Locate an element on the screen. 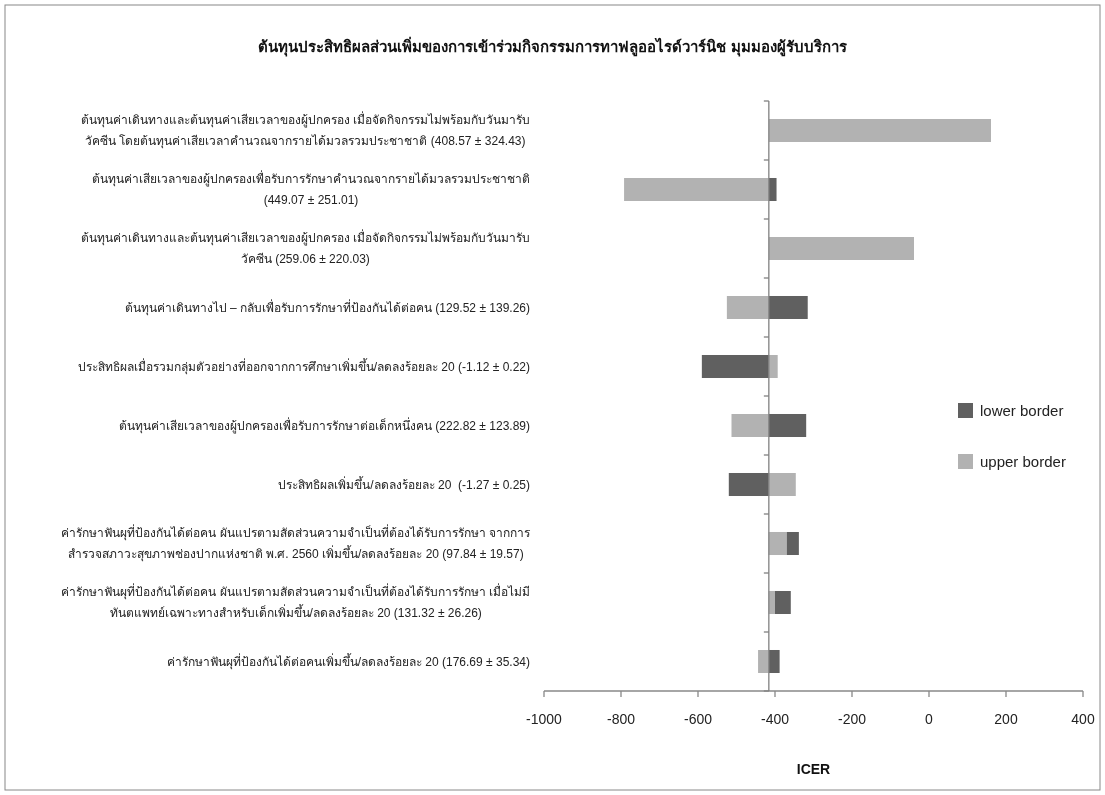 The height and width of the screenshot is (795, 1105). x-axis-title: ICER is located at coordinates (813, 769).